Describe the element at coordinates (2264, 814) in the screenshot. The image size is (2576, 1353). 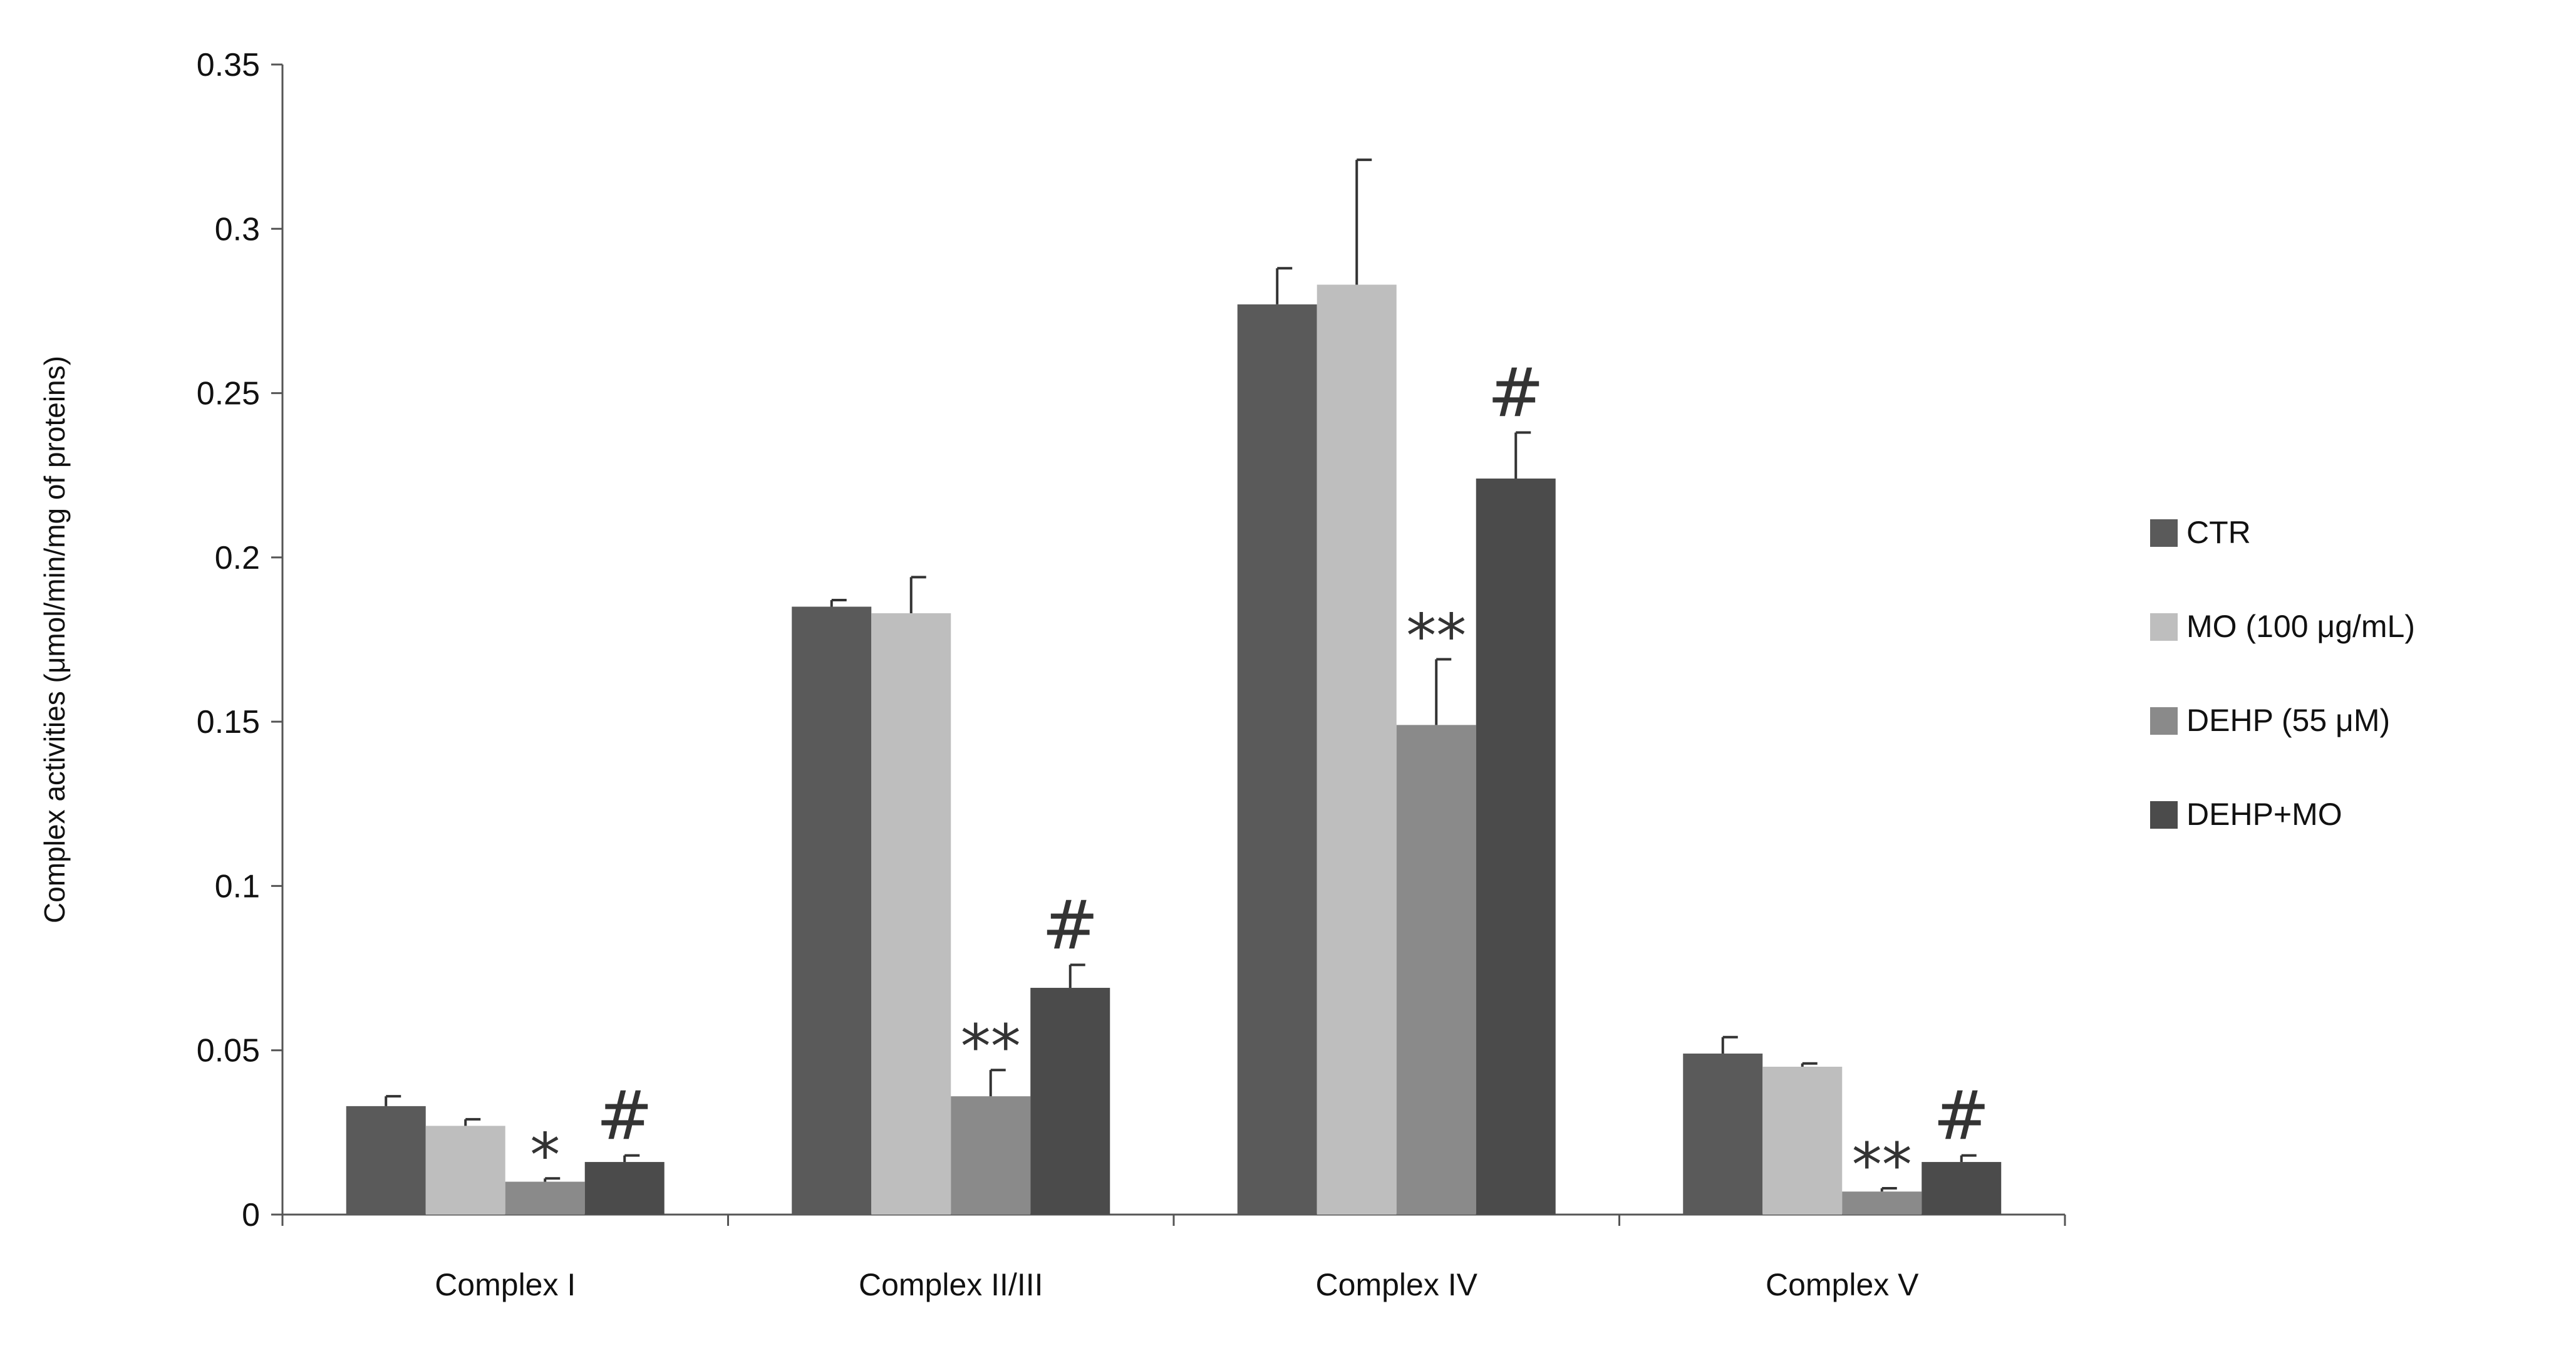
I see `legend-label-dehp-mo: DEHP+MO` at that location.